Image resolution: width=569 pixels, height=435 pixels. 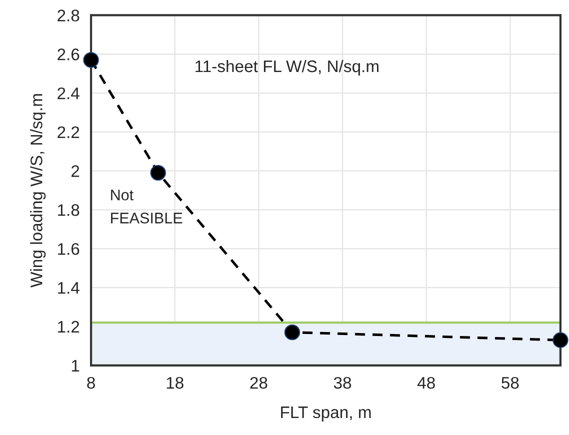 I want to click on x-tick-label: 48, so click(x=426, y=382).